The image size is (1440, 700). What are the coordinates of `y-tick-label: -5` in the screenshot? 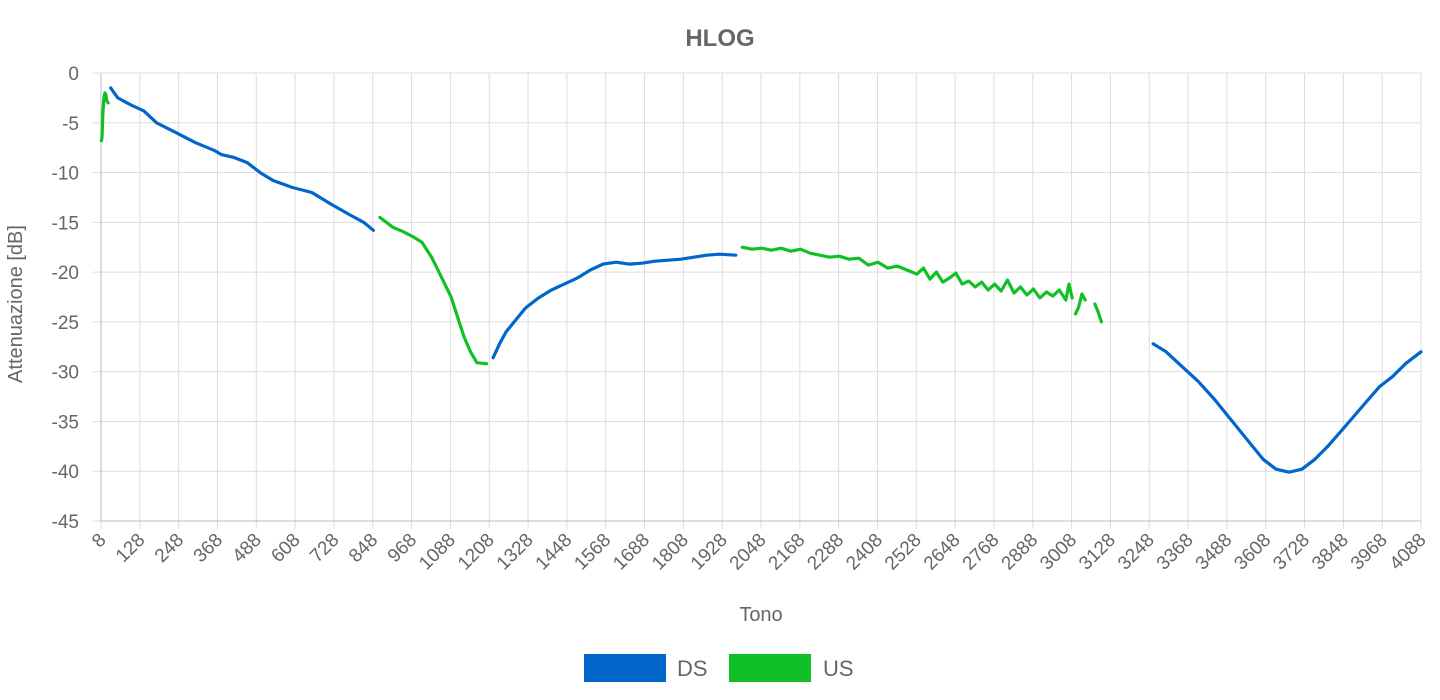 It's located at (70, 124).